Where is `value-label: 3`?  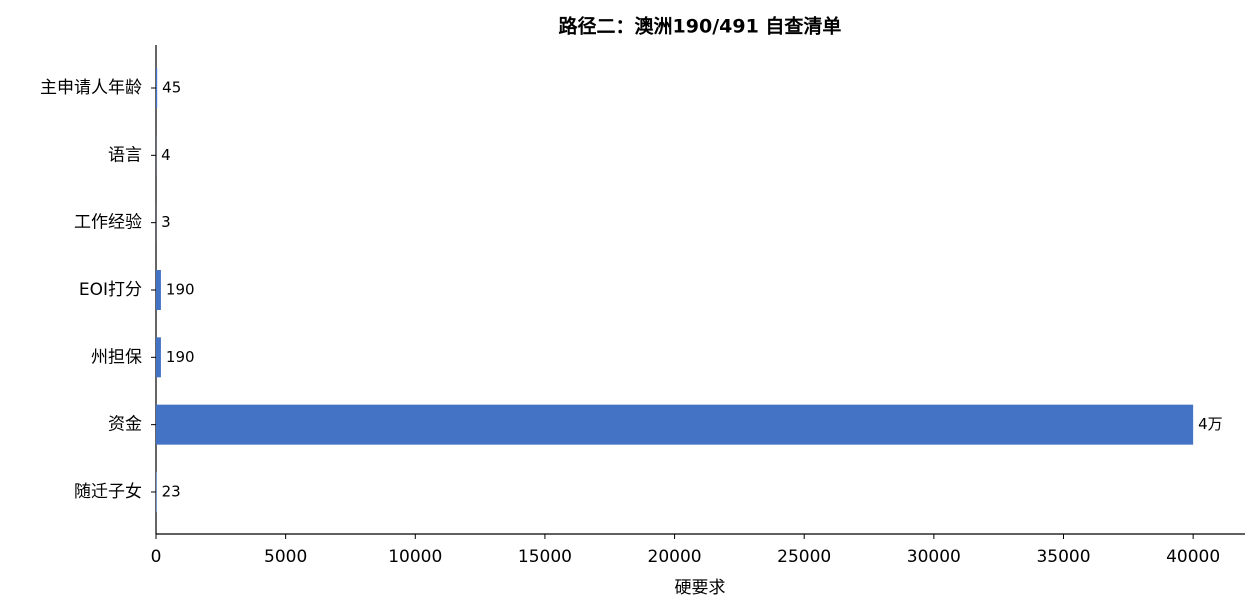 value-label: 3 is located at coordinates (166, 222).